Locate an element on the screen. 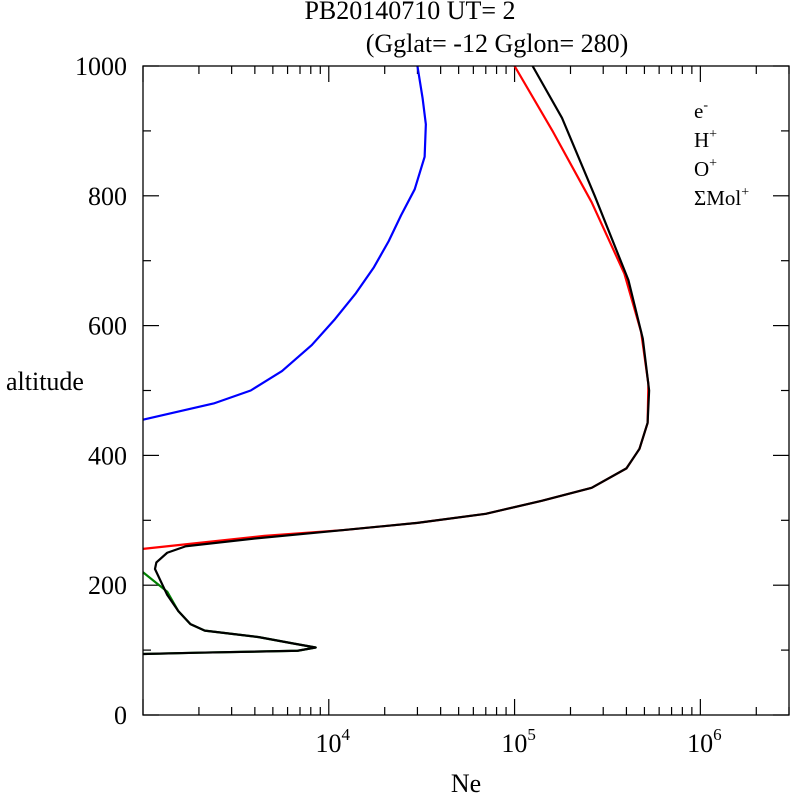 The height and width of the screenshot is (795, 792). y-tick-labels: 0 200 400 600 800 1000 is located at coordinates (101, 391).